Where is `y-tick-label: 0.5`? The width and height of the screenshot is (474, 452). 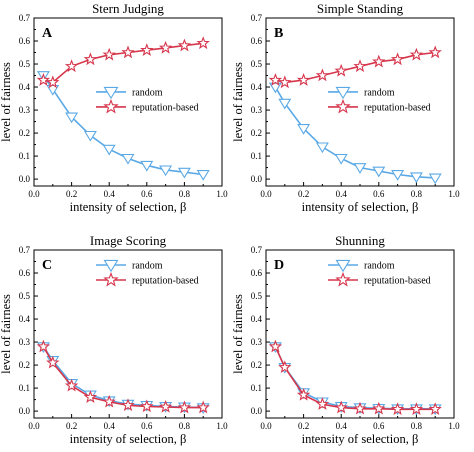
y-tick-label: 0.5 is located at coordinates (257, 296).